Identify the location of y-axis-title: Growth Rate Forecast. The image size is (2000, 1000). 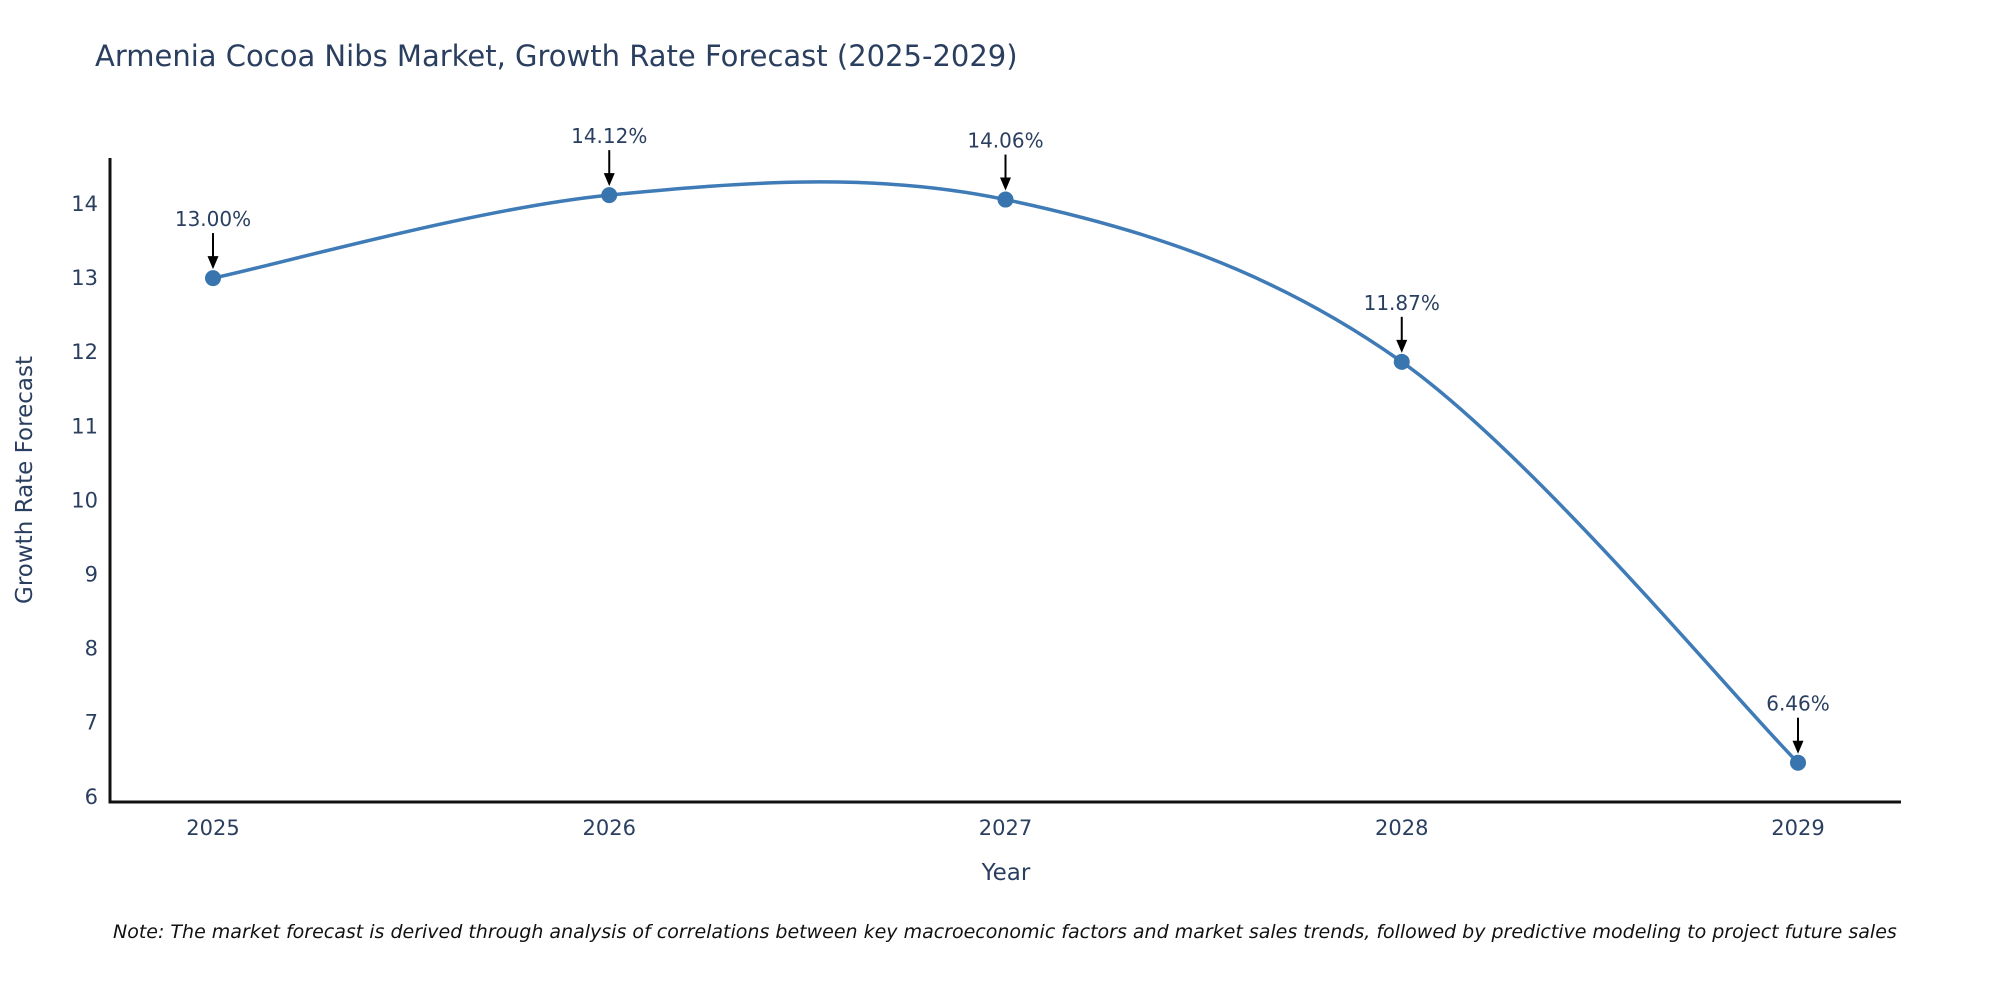
(25, 480).